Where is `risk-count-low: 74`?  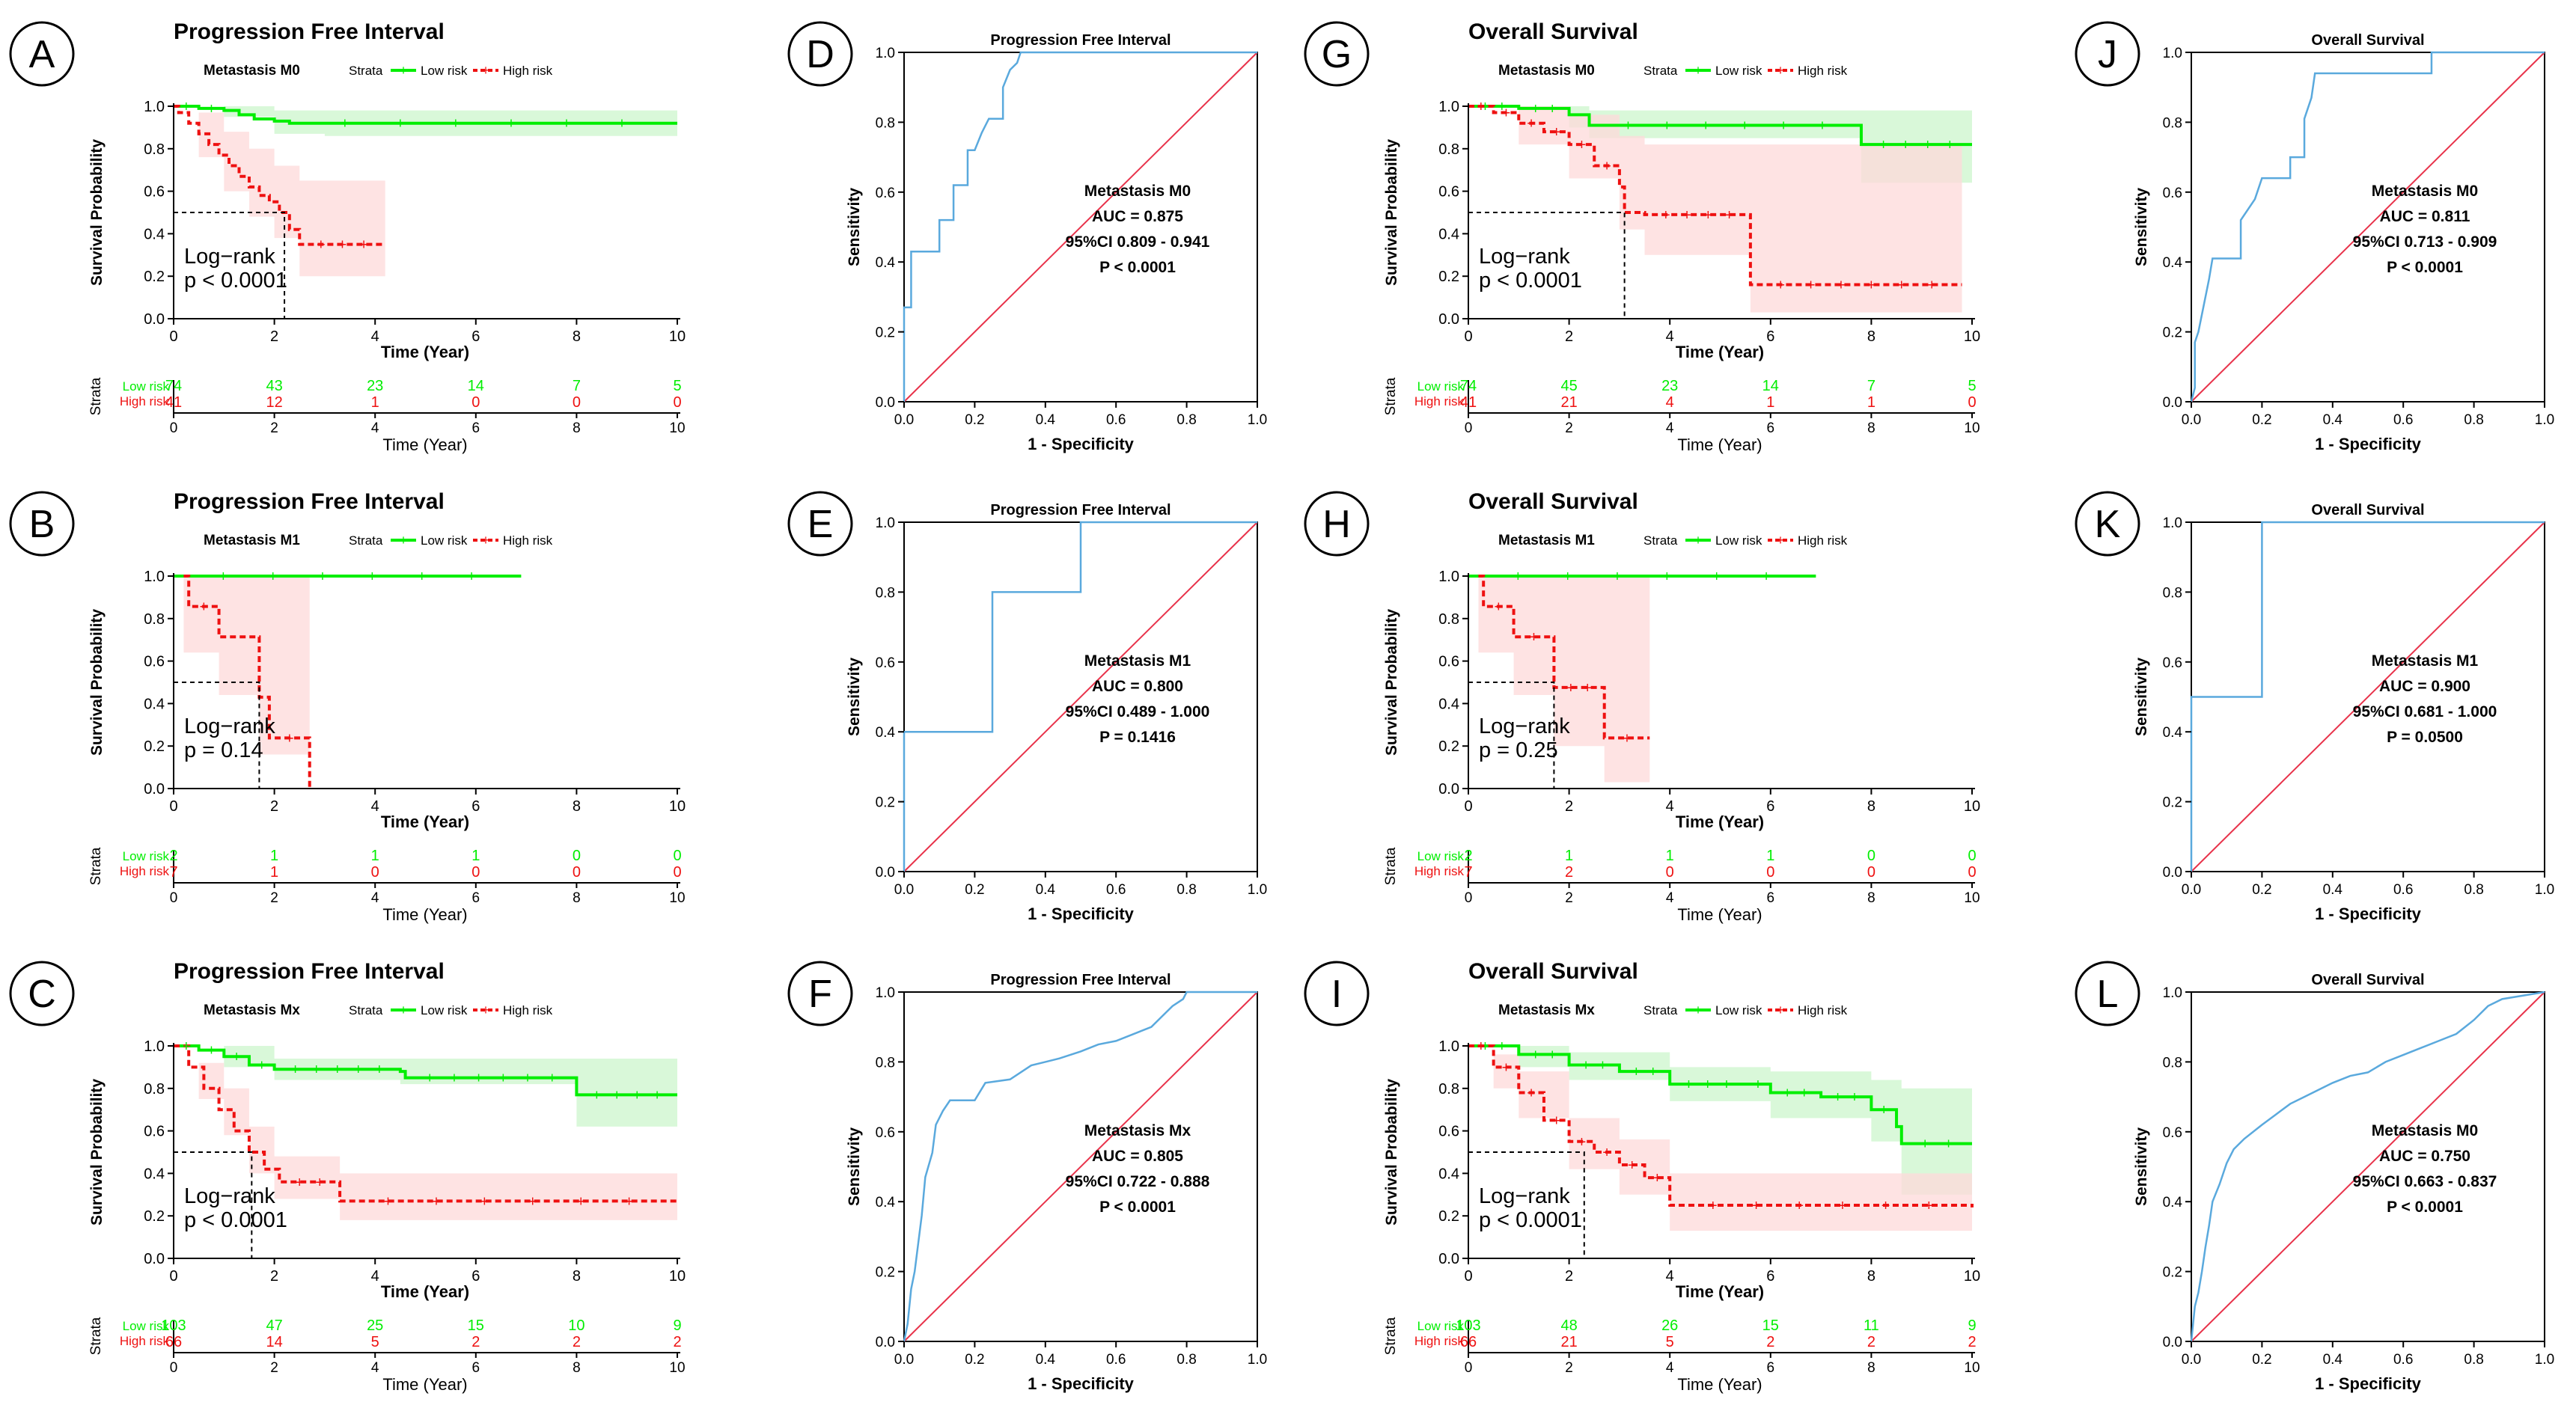 risk-count-low: 74 is located at coordinates (1468, 386).